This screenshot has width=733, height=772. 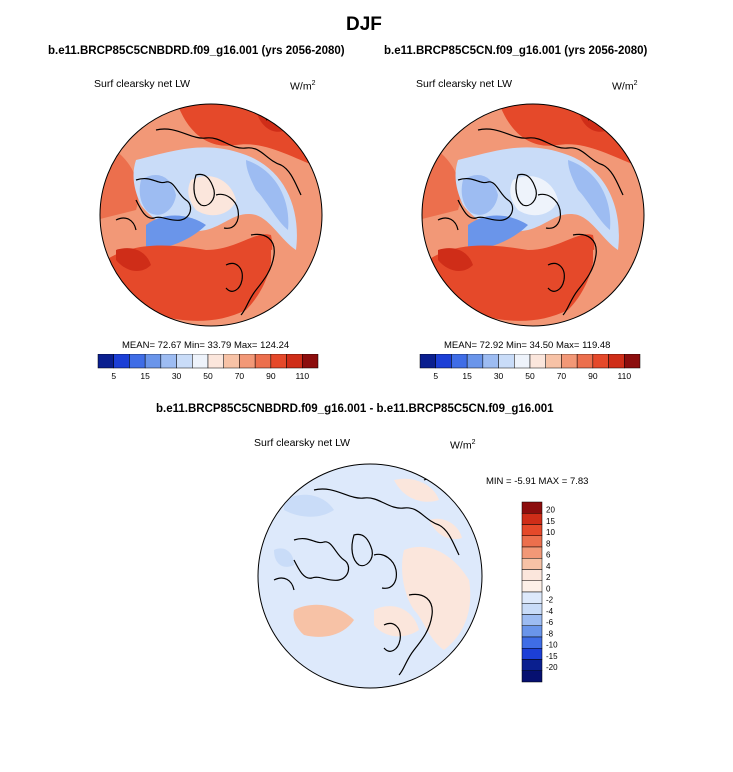 I want to click on diff-colorbar-tick-label: -6, so click(x=550, y=622).